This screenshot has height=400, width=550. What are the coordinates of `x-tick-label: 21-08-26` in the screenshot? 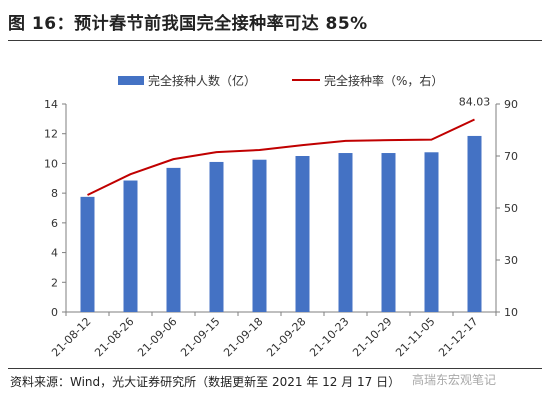 It's located at (114, 337).